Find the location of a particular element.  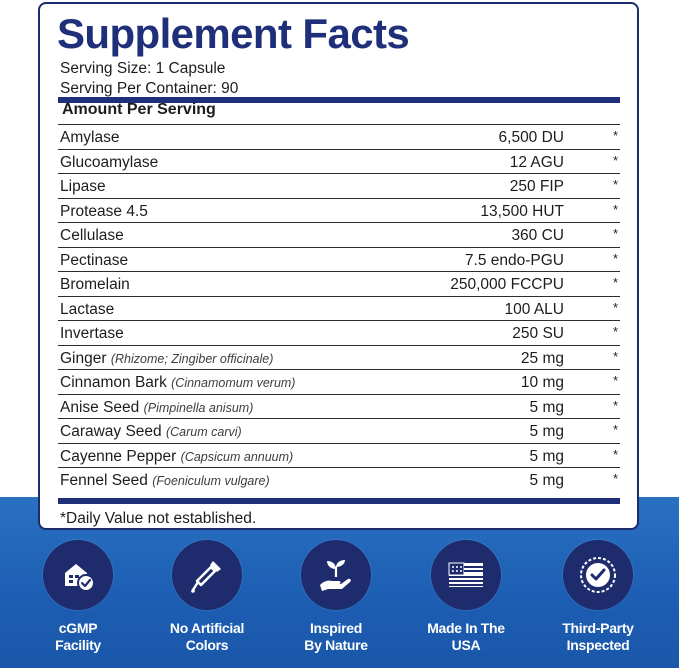

ingredient-row: Anise Seed (Pimpinella anisum) 5 mg * is located at coordinates (339, 406).